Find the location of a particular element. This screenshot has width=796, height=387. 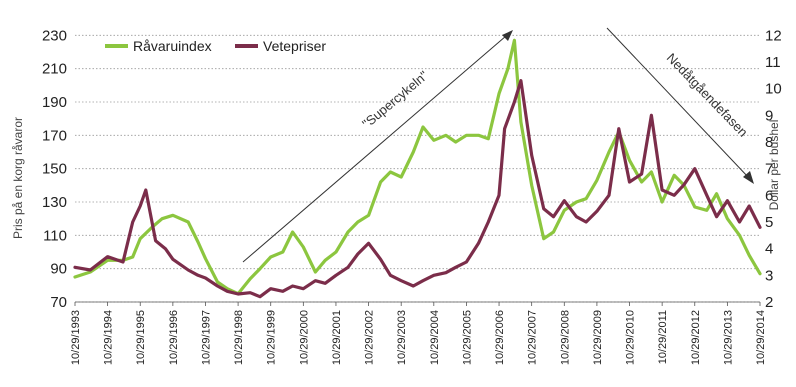

x-tick-label: 10/29/2011 is located at coordinates (663, 337).